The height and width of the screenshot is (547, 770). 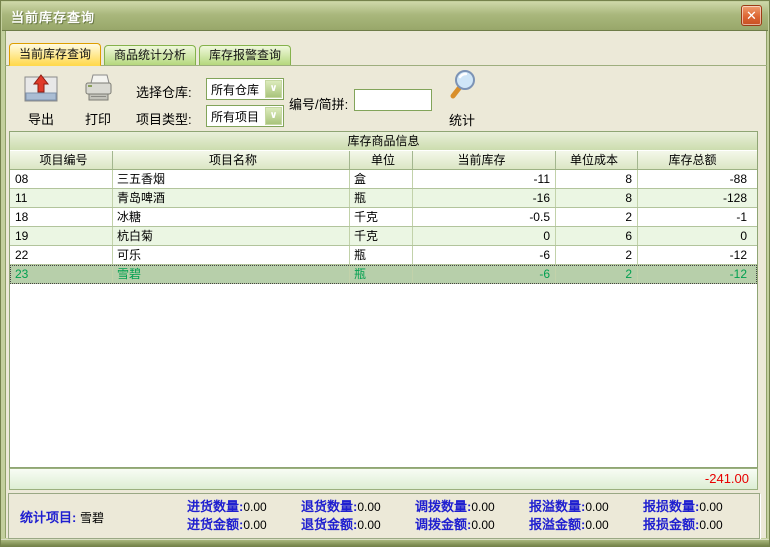 What do you see at coordinates (671, 524) in the screenshot?
I see `stat-amt-label: 报损金额:` at bounding box center [671, 524].